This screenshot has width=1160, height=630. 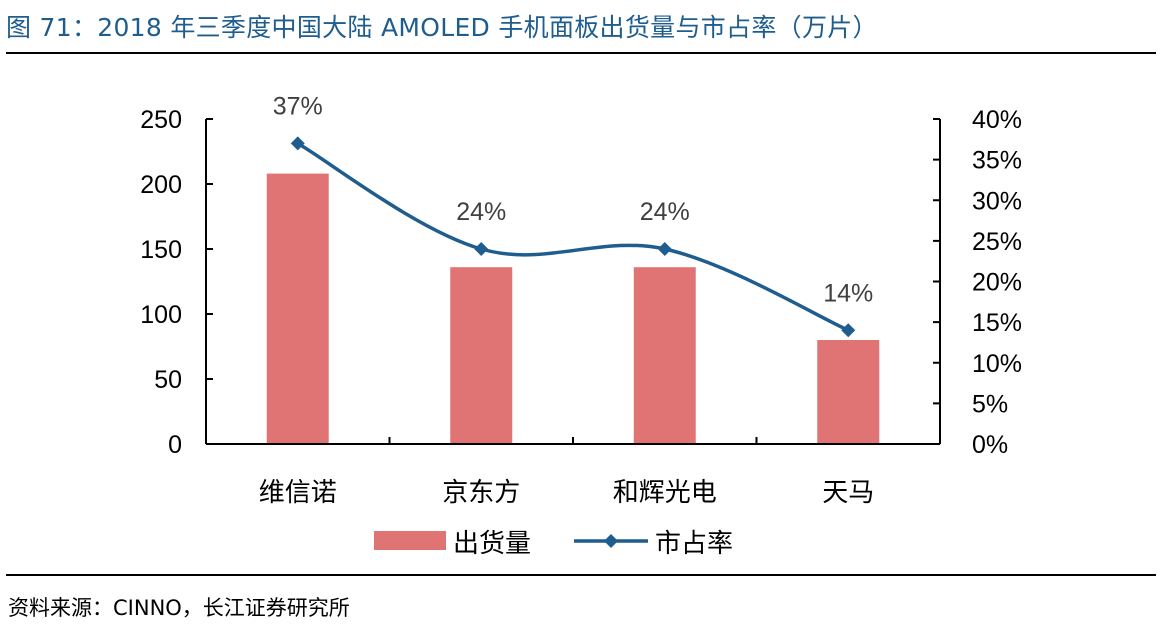 What do you see at coordinates (298, 106) in the screenshot?
I see `share-data-label: 37%` at bounding box center [298, 106].